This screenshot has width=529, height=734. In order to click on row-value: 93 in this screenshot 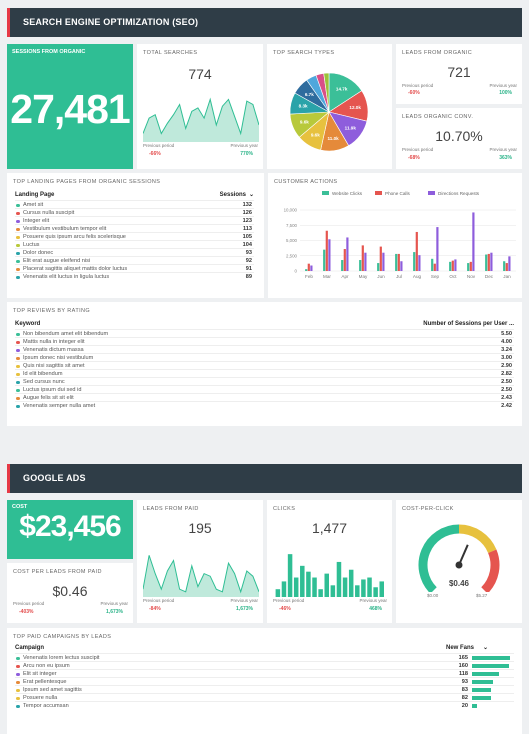, I will do `click(248, 253)`.